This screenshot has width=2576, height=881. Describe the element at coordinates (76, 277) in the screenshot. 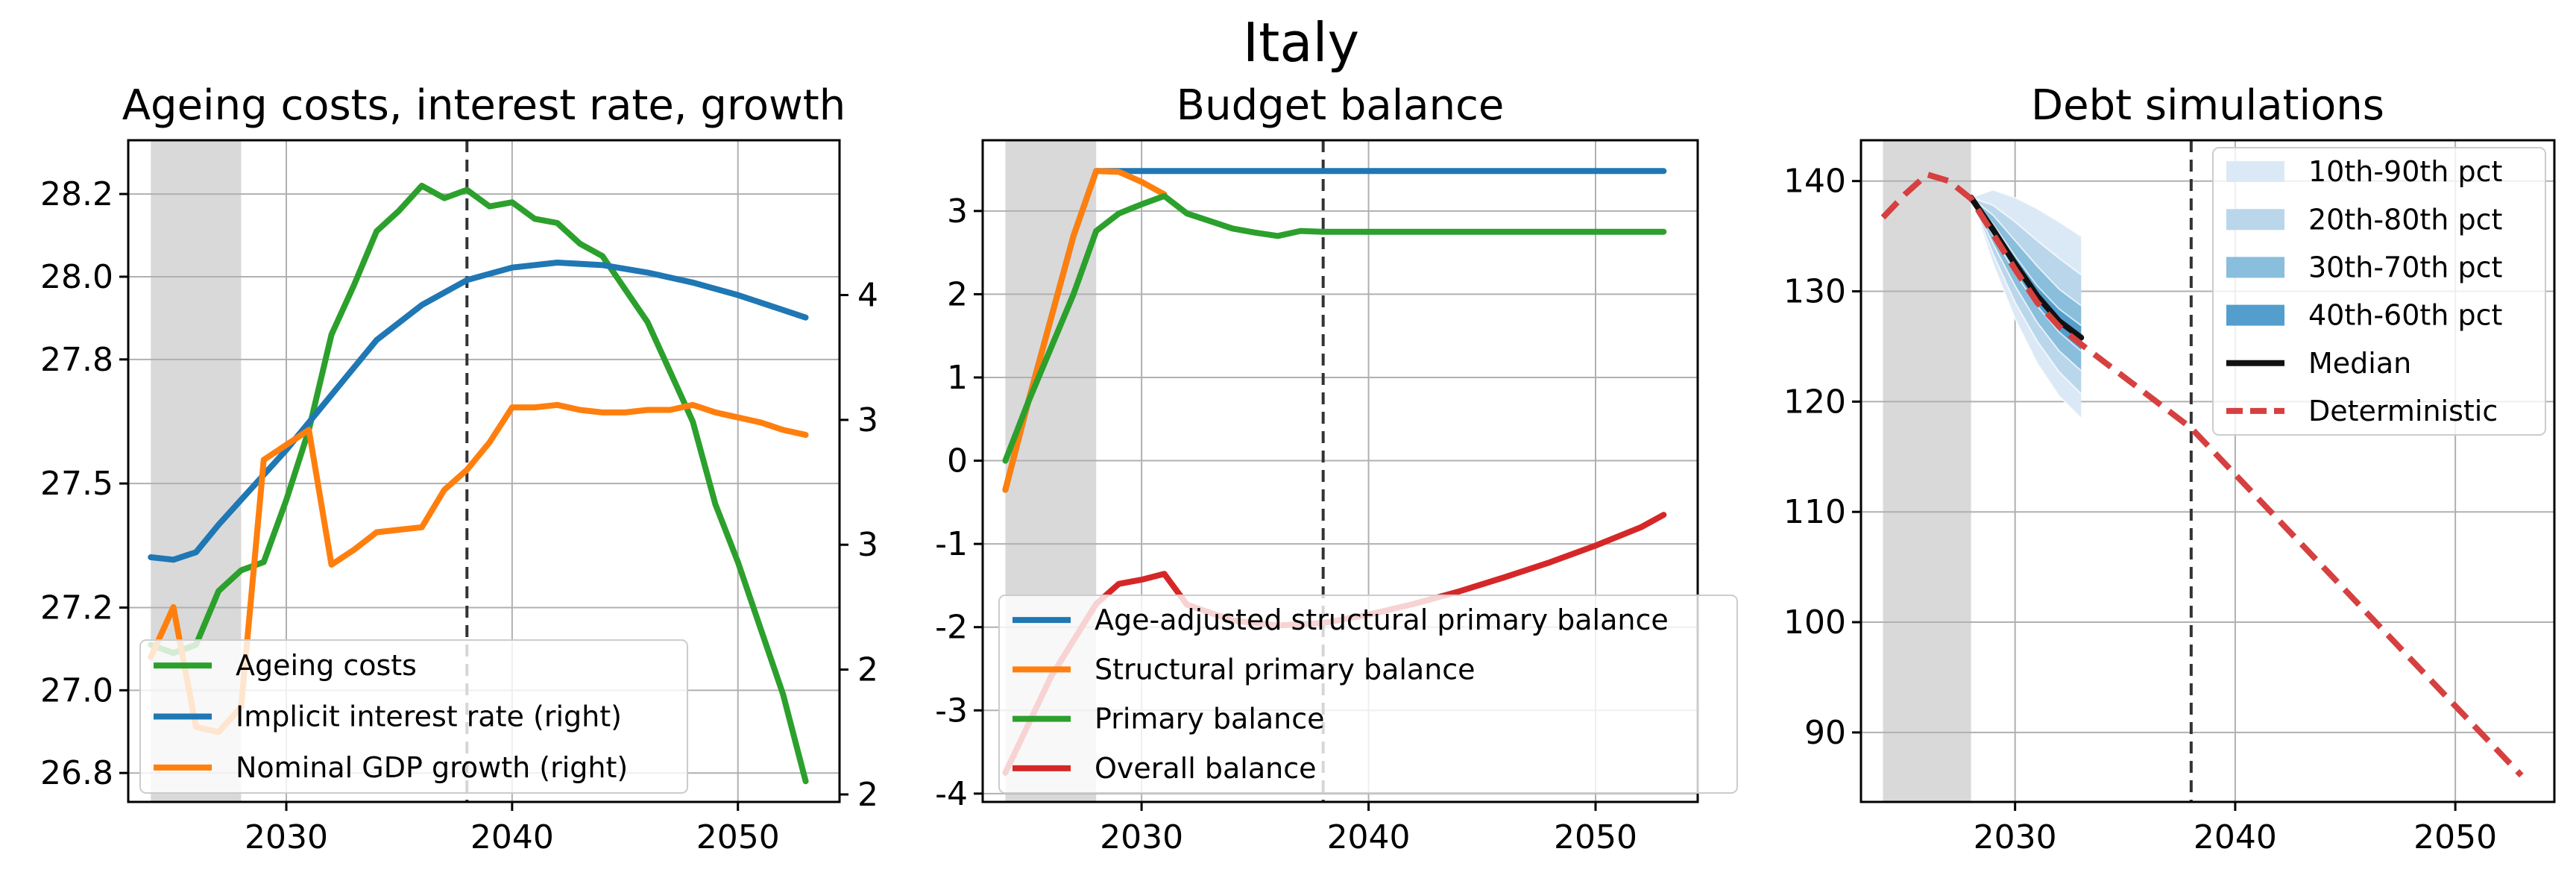

I see `y-tick-label: 28.0` at that location.